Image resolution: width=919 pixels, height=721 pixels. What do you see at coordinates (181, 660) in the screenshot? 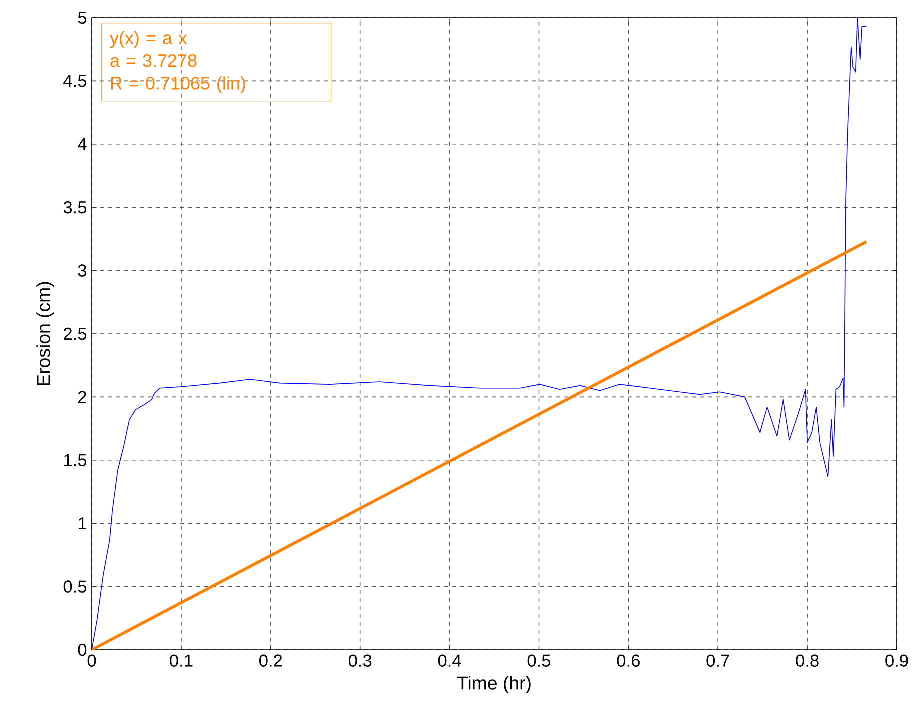
I see `x-tick-label: 0.1` at bounding box center [181, 660].